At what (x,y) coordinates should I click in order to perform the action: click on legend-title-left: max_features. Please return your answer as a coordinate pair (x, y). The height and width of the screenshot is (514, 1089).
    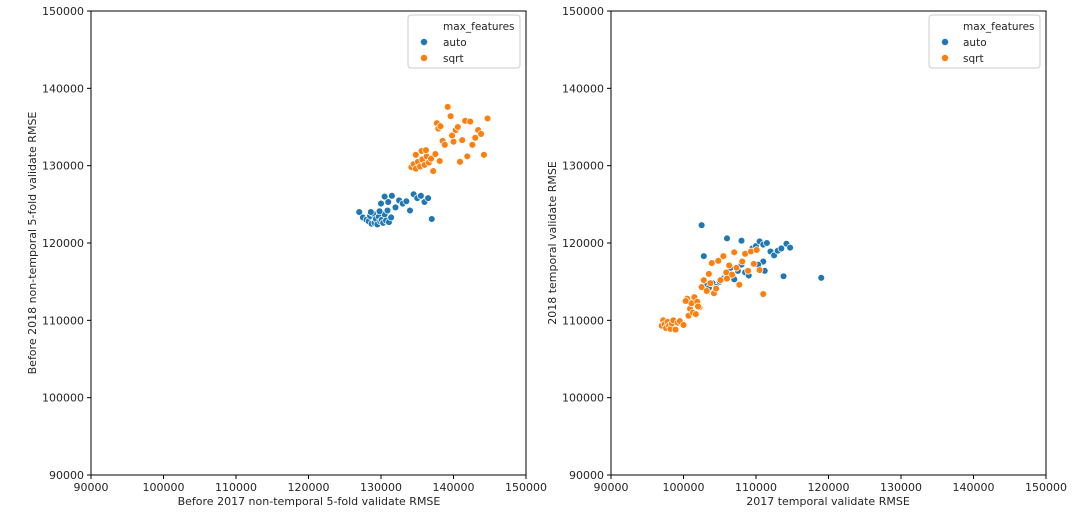
    Looking at the image, I should click on (479, 27).